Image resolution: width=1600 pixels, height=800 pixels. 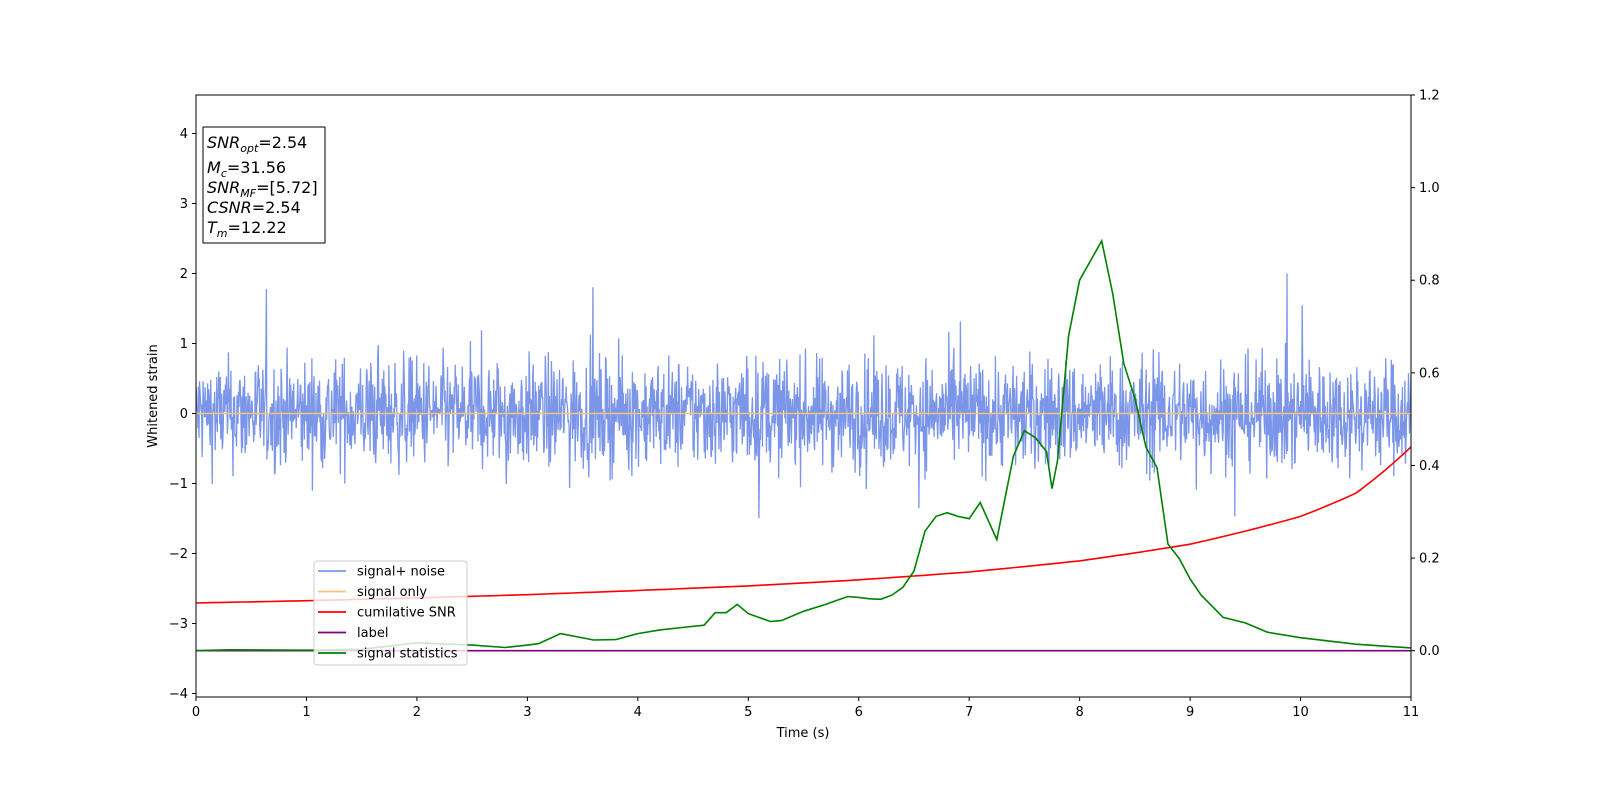 What do you see at coordinates (257, 144) in the screenshot?
I see `info-snr-opt: SNRopt=2.54` at bounding box center [257, 144].